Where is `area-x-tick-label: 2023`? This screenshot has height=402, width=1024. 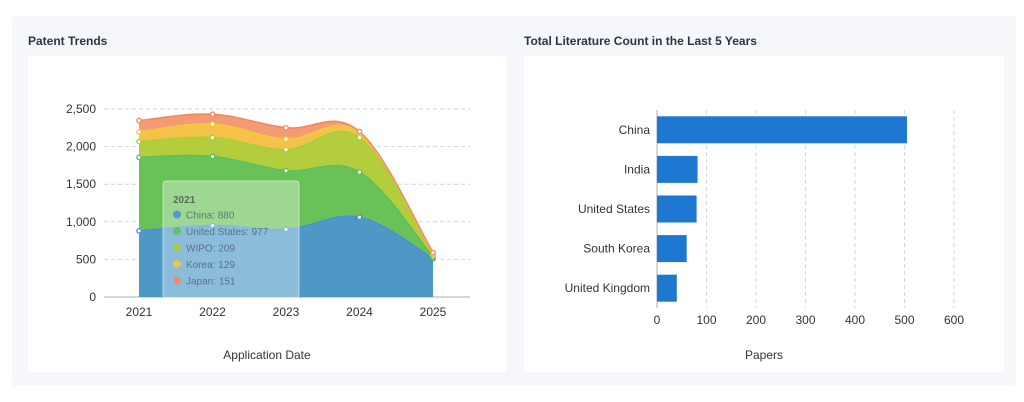
area-x-tick-label: 2023 is located at coordinates (286, 312).